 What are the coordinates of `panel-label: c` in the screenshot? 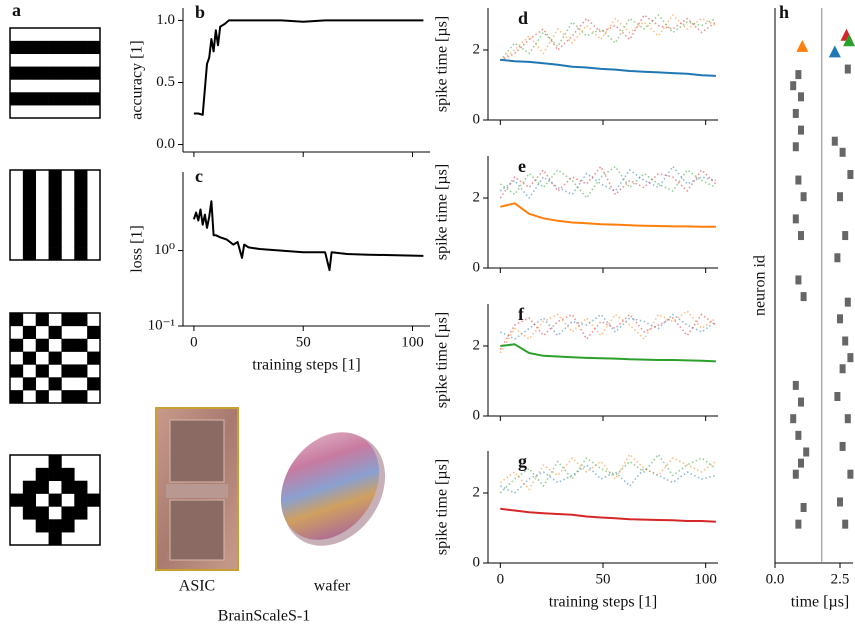 It's located at (199, 176).